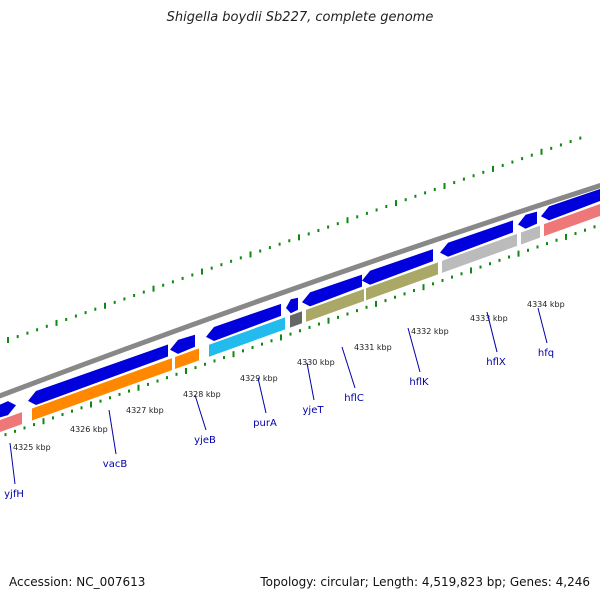 The width and height of the screenshot is (600, 600). Describe the element at coordinates (89, 429) in the screenshot. I see `ruler-label: 4326 kbp` at that location.